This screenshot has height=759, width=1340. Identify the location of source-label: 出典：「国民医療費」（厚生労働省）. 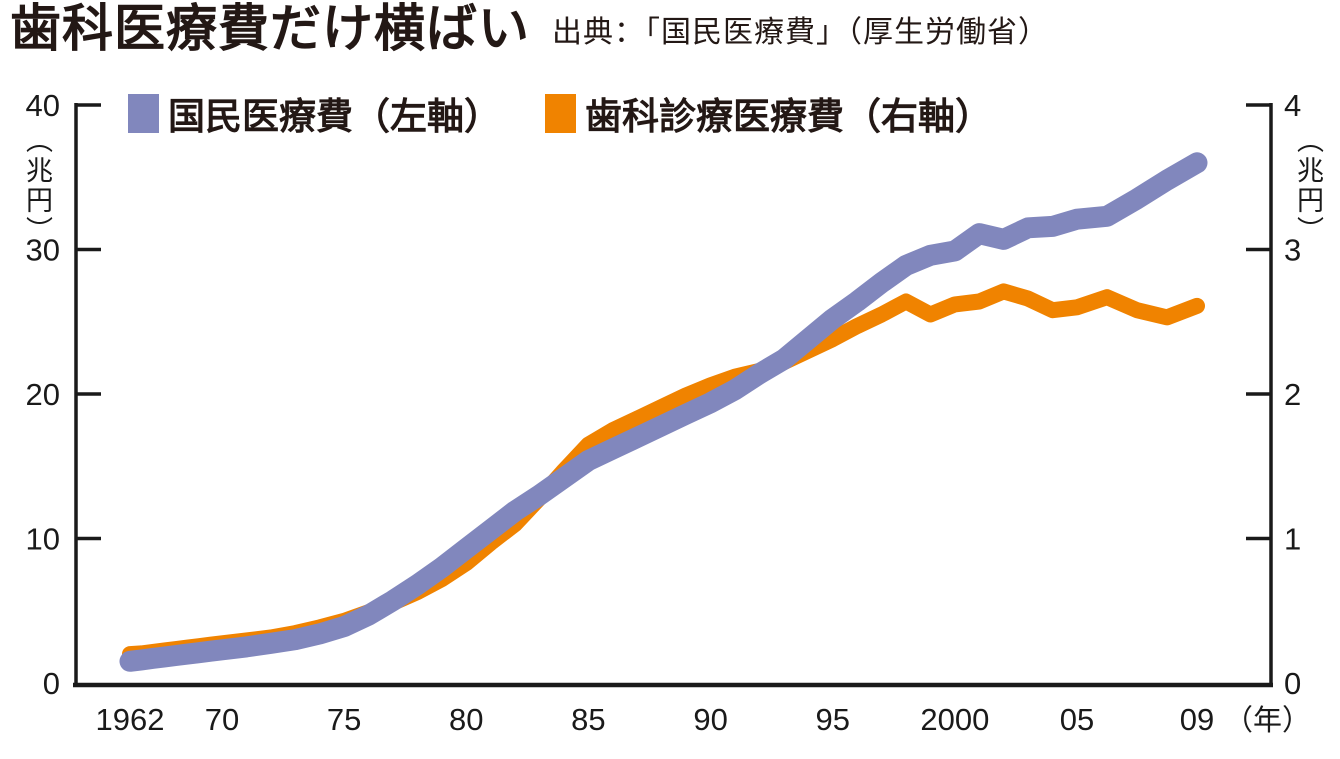
(801, 32).